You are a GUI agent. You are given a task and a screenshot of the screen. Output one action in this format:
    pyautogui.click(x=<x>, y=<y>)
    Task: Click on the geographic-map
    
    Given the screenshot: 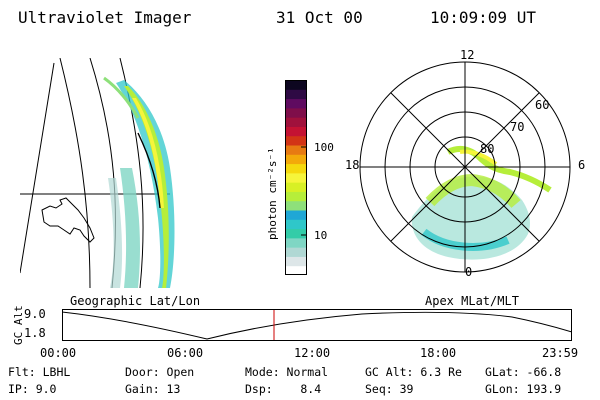 What is the action you would take?
    pyautogui.click(x=97, y=173)
    